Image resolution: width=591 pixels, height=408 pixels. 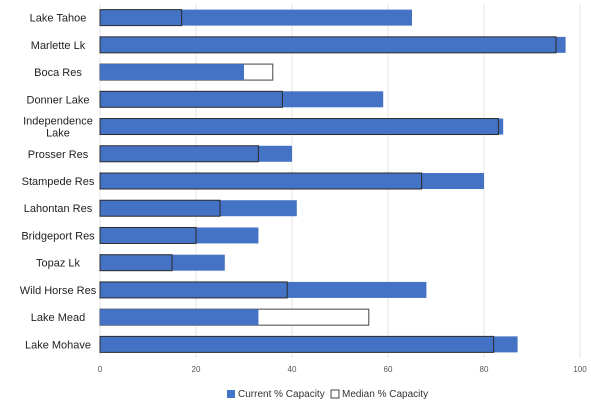 What do you see at coordinates (58, 209) in the screenshot?
I see `category-label: Lahontan Res` at bounding box center [58, 209].